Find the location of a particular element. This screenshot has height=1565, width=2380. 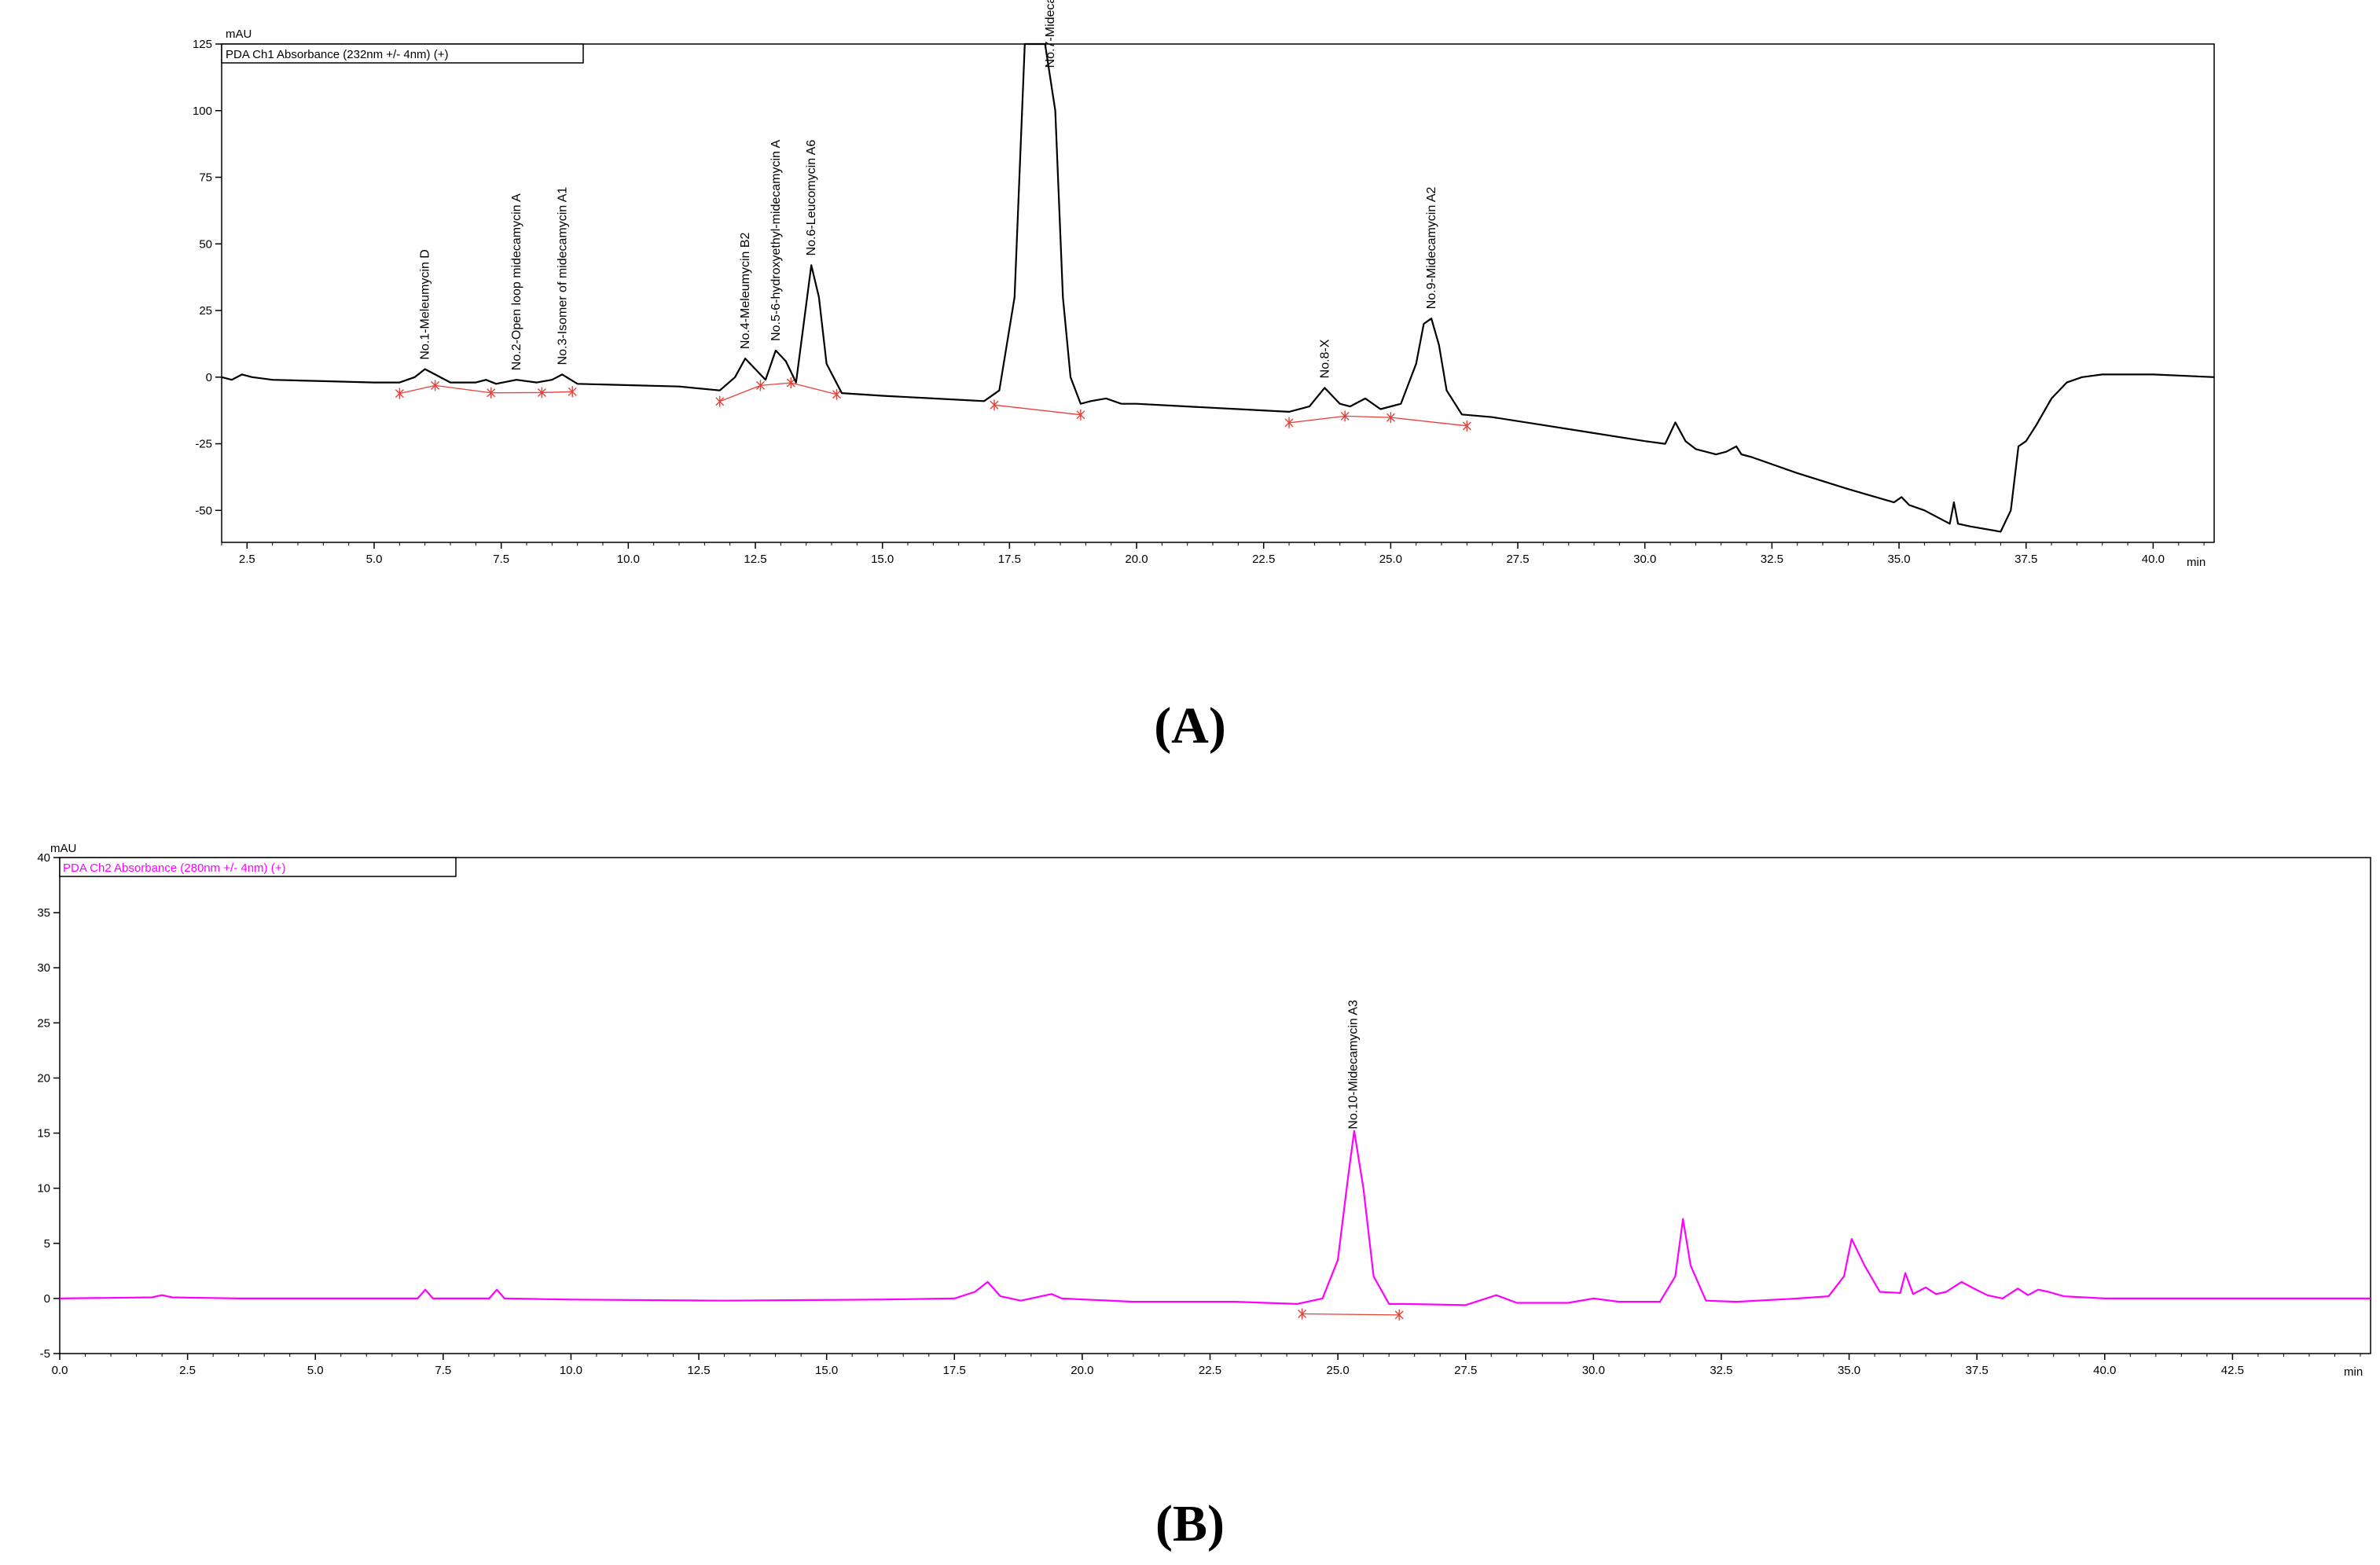

x-tick-label-a: 40.0 is located at coordinates (2153, 559).